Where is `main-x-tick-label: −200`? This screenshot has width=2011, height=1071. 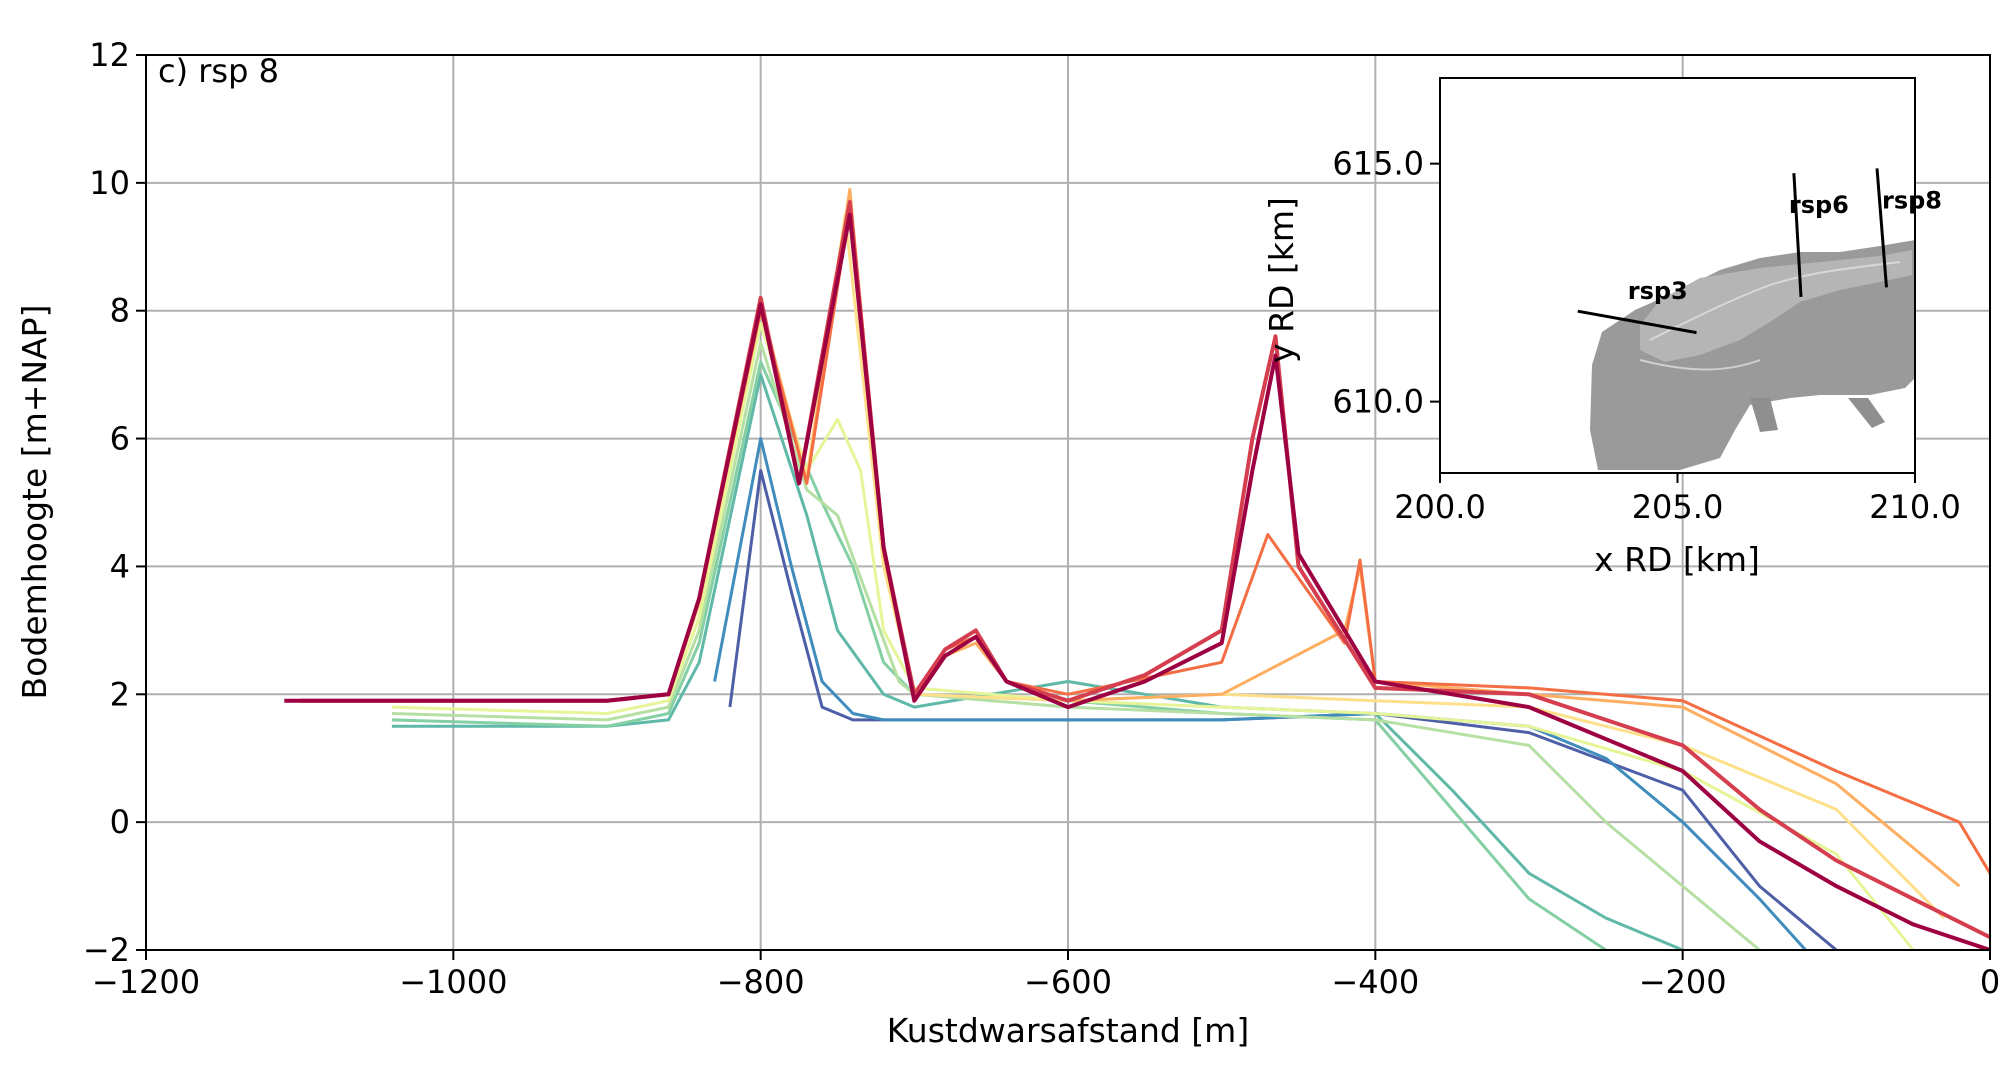 main-x-tick-label: −200 is located at coordinates (1683, 982).